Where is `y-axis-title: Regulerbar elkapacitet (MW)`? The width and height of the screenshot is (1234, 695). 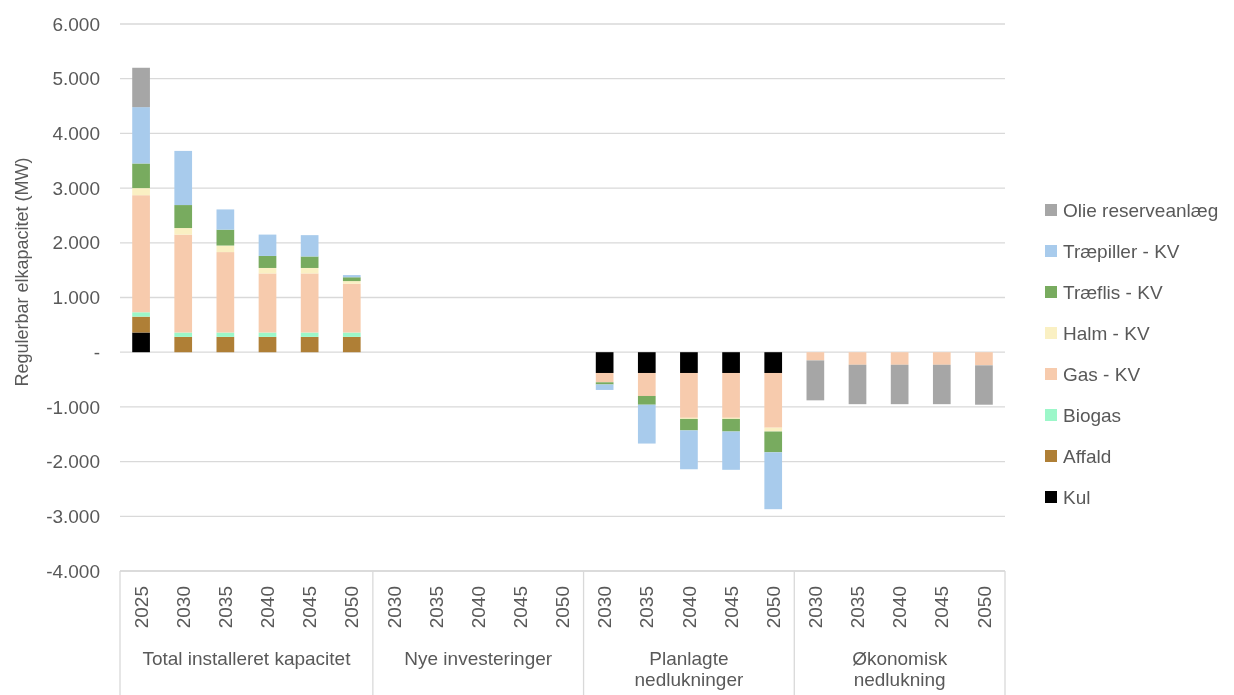 y-axis-title: Regulerbar elkapacitet (MW) is located at coordinates (22, 272).